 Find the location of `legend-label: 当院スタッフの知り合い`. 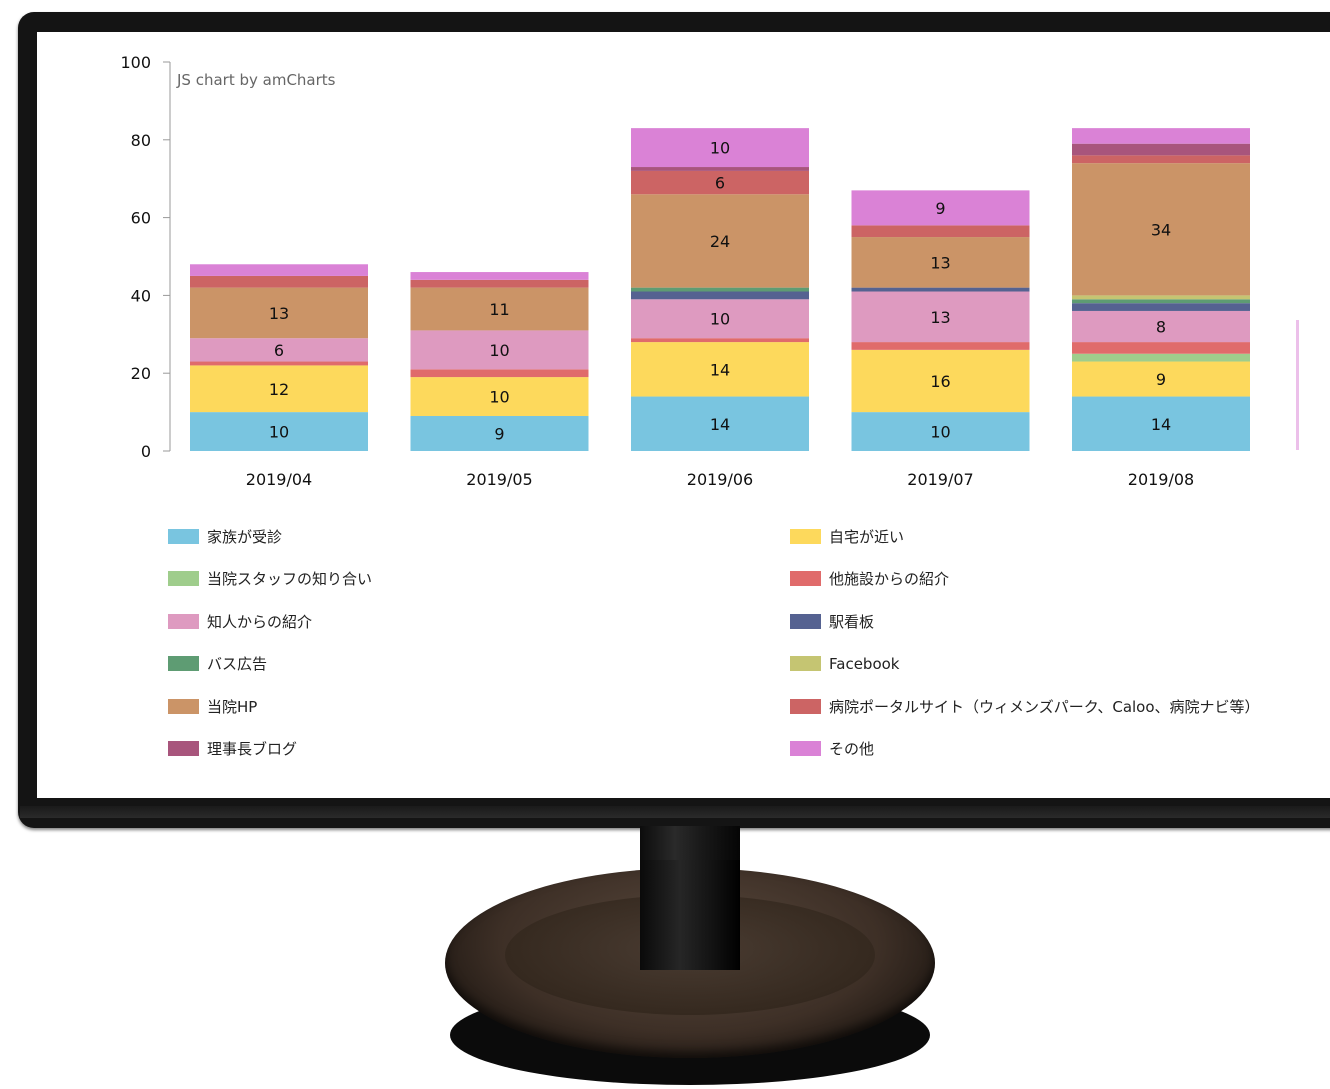

legend-label: 当院スタッフの知り合い is located at coordinates (290, 579).